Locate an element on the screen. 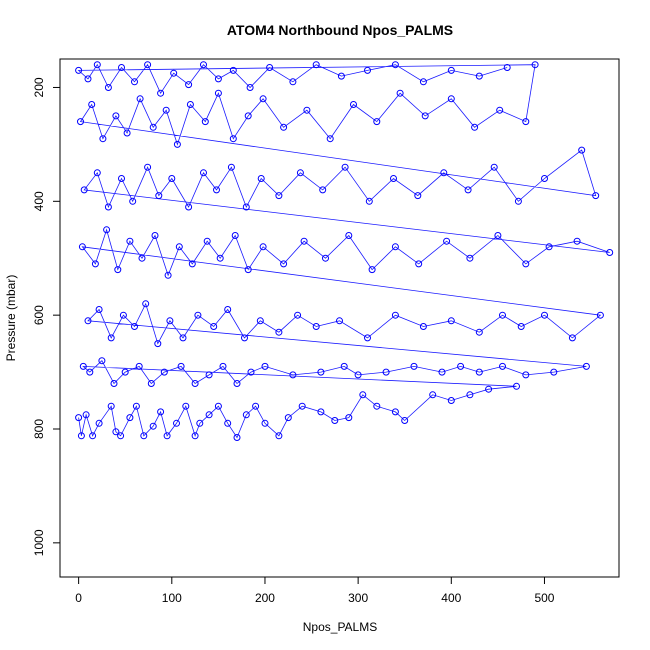 Image resolution: width=650 pixels, height=650 pixels. y-tick-label: 600 is located at coordinates (39, 315).